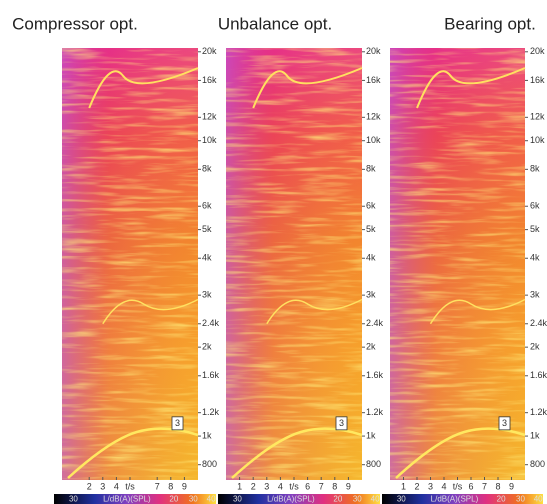 This screenshot has width=547, height=504. I want to click on panel-title: Bearing opt., so click(490, 23).